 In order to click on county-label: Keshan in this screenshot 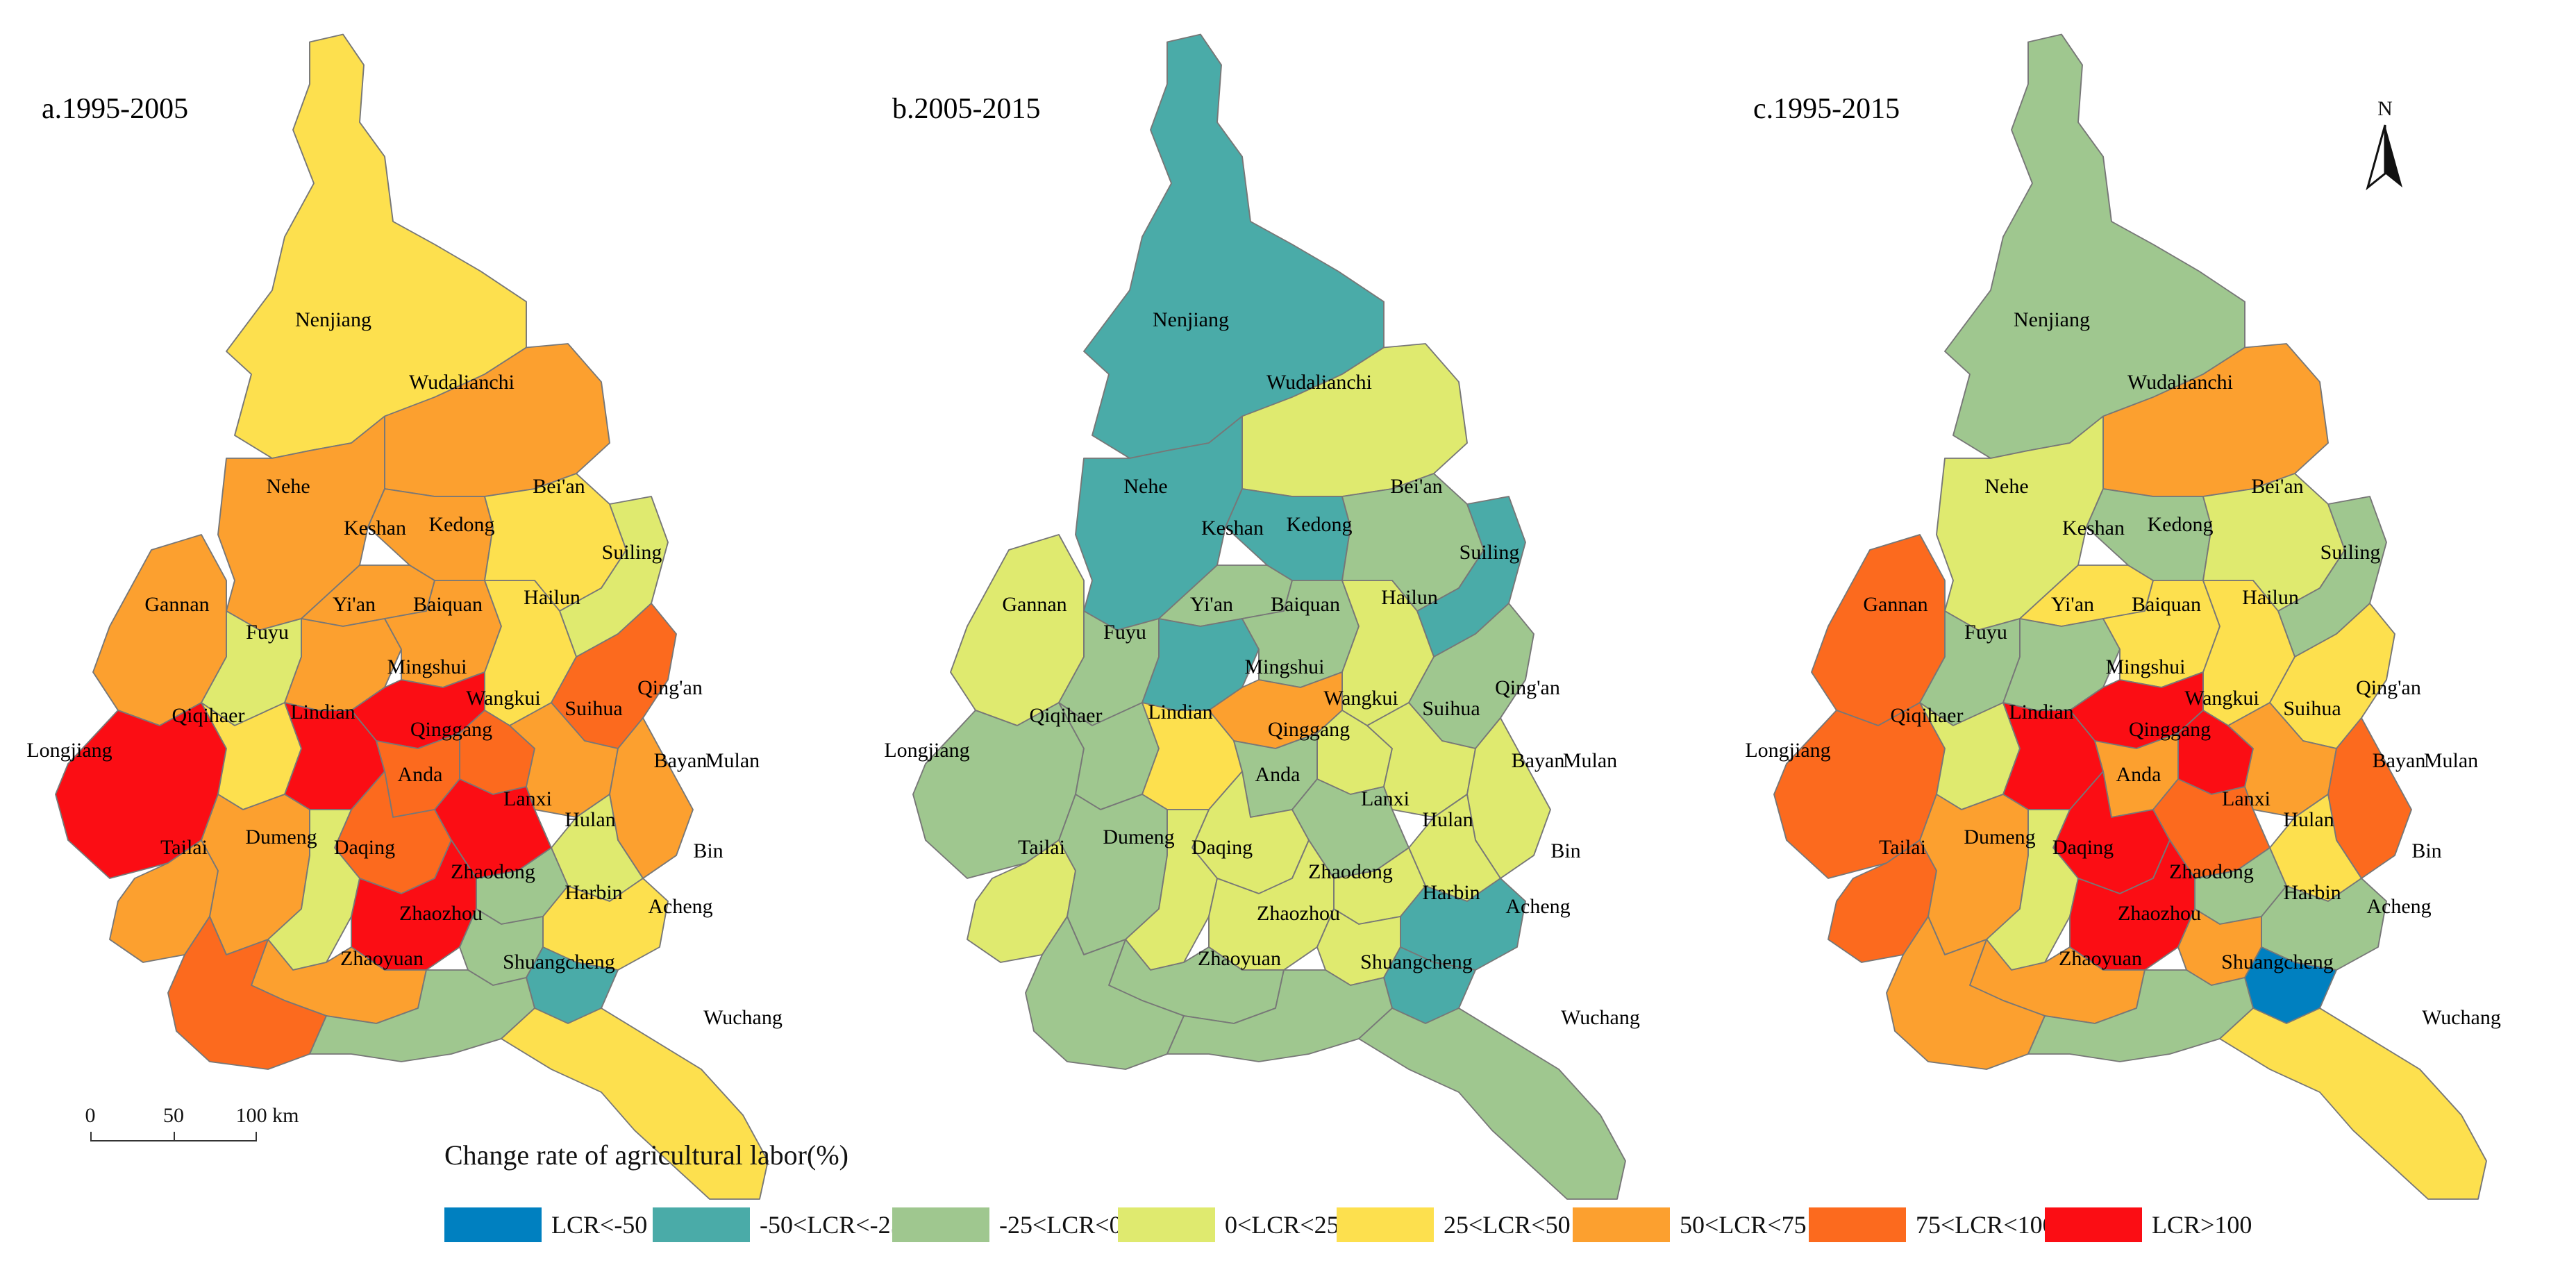, I will do `click(1232, 528)`.